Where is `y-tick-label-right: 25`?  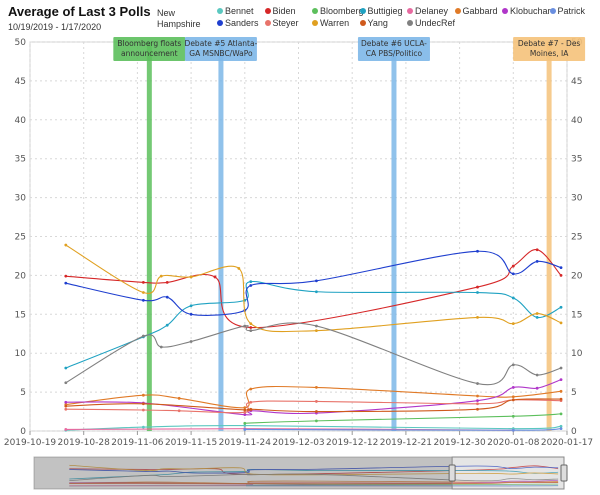 y-tick-label-right: 25 is located at coordinates (576, 238).